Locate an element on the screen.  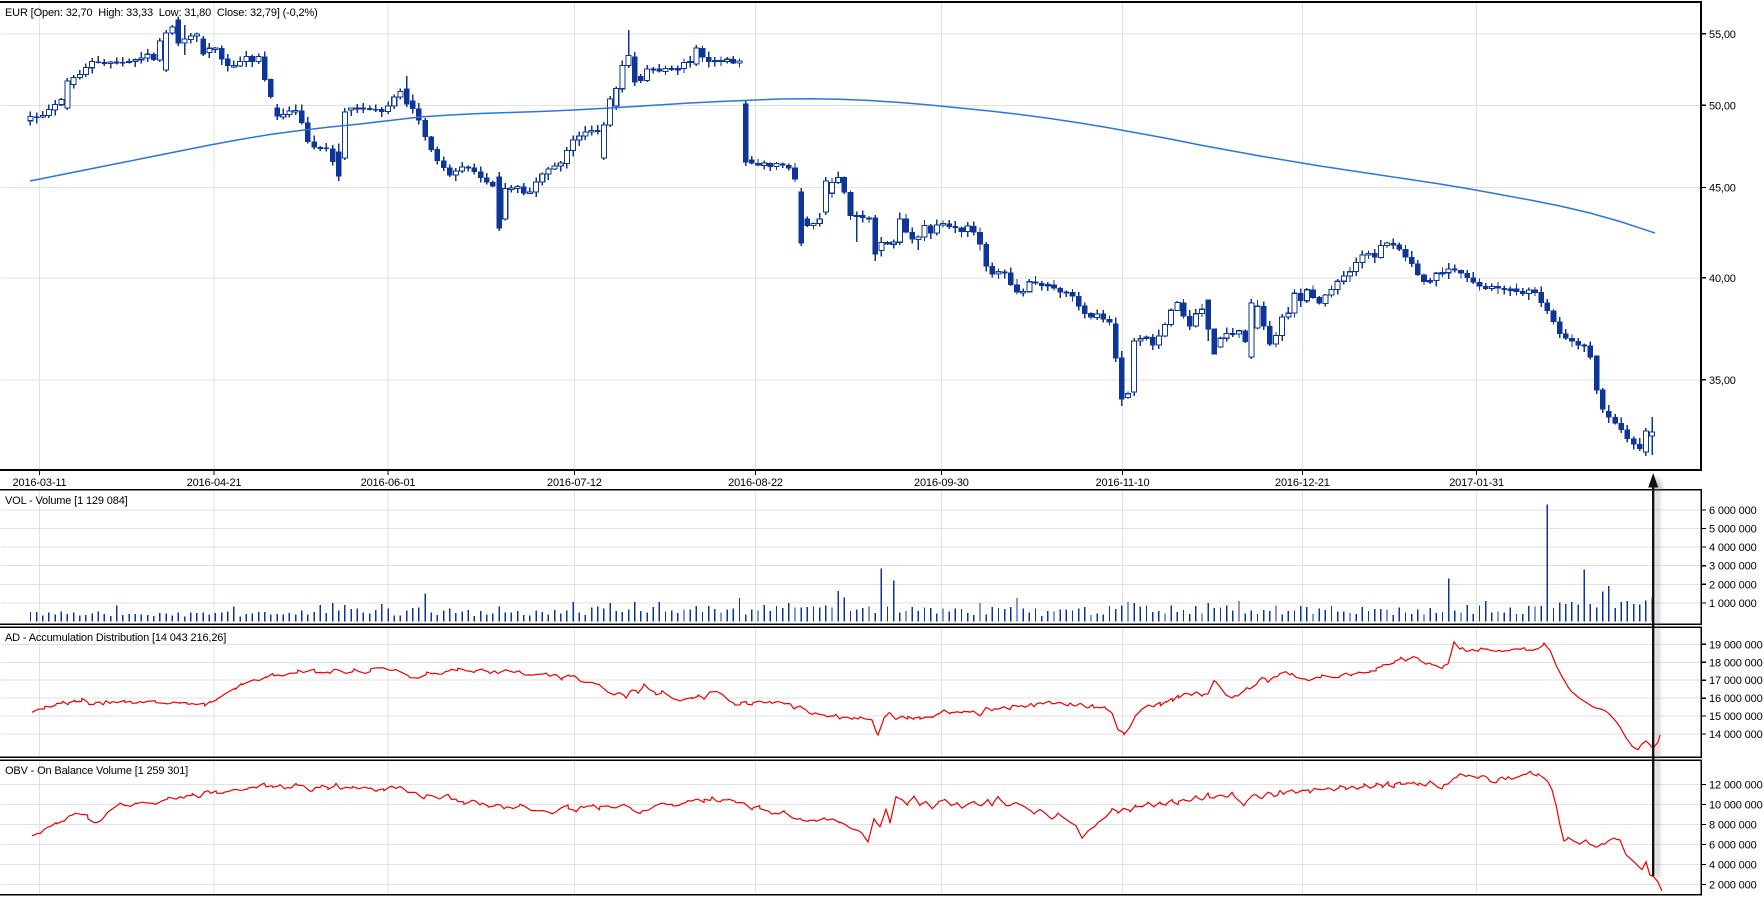
svg-text: 19 000 000 is located at coordinates (1736, 645).